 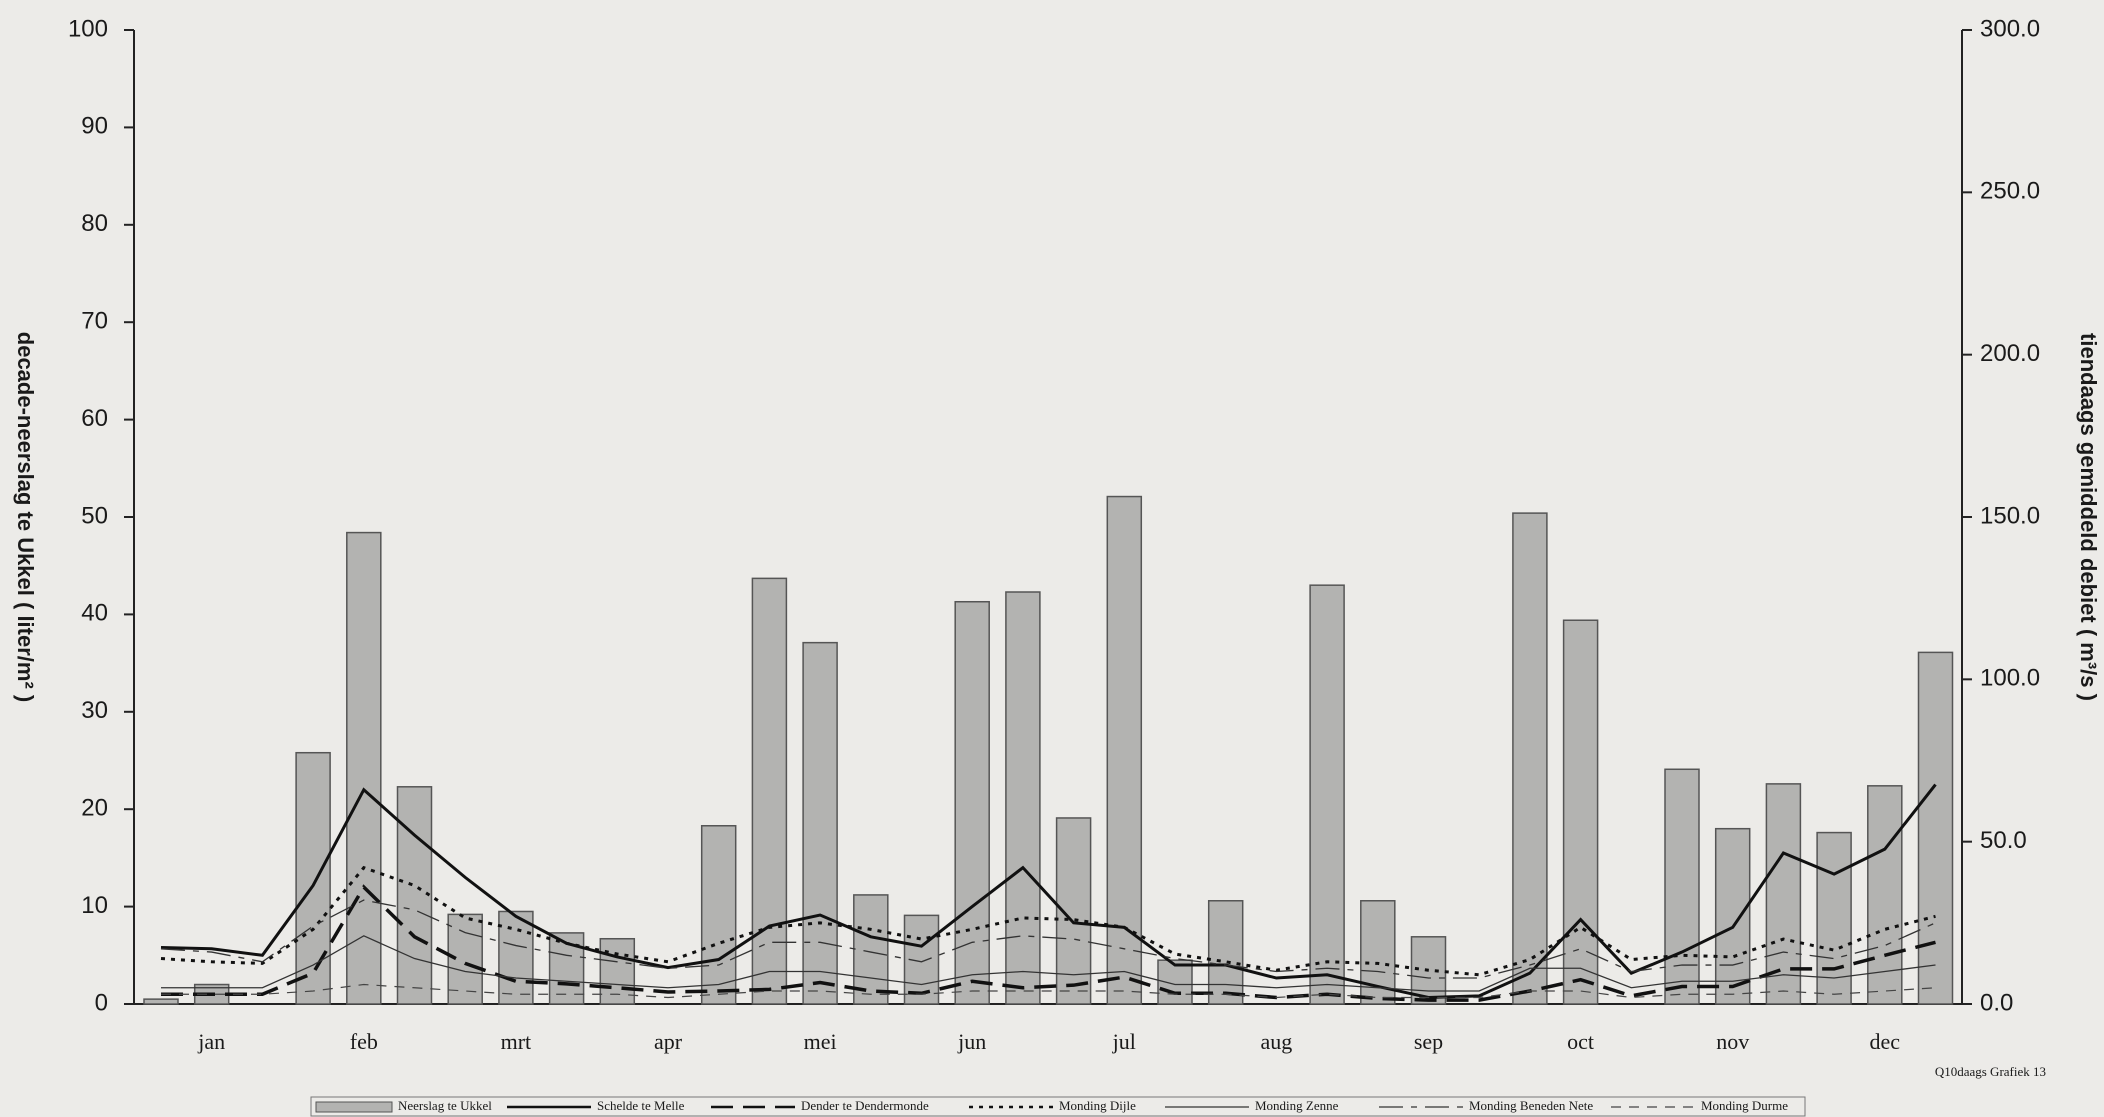 I want to click on x-tick-label: mei, so click(x=820, y=1041).